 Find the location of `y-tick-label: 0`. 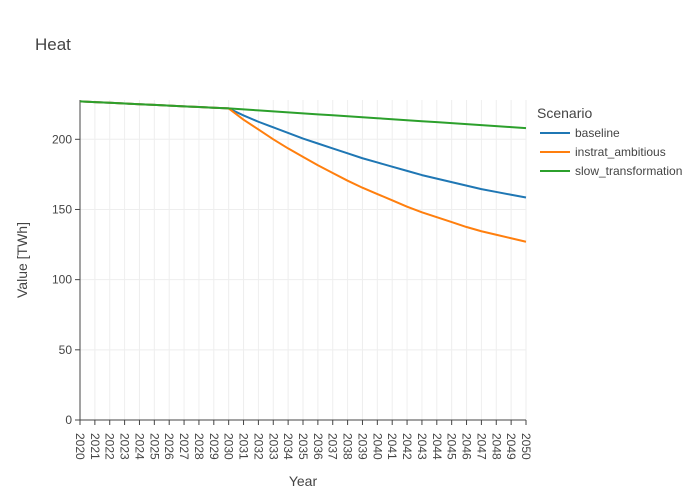

y-tick-label: 0 is located at coordinates (68, 420).